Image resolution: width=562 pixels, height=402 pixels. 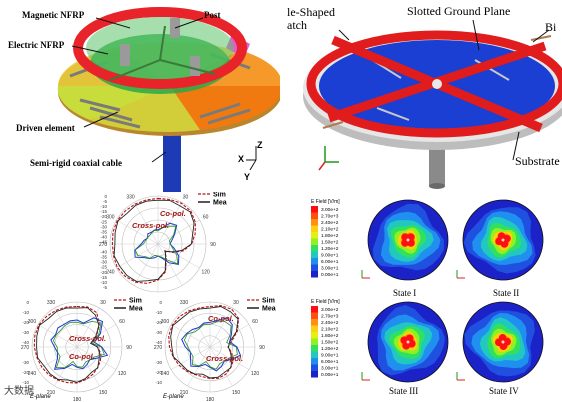 I want to click on magnetic-nfrp-label: Magnetic NFRP, so click(x=53, y=15).